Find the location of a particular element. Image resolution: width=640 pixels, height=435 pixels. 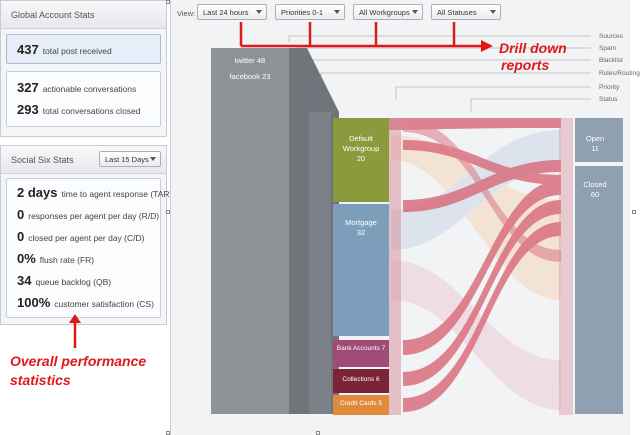

status-open-label: Open 11 is located at coordinates (595, 144).